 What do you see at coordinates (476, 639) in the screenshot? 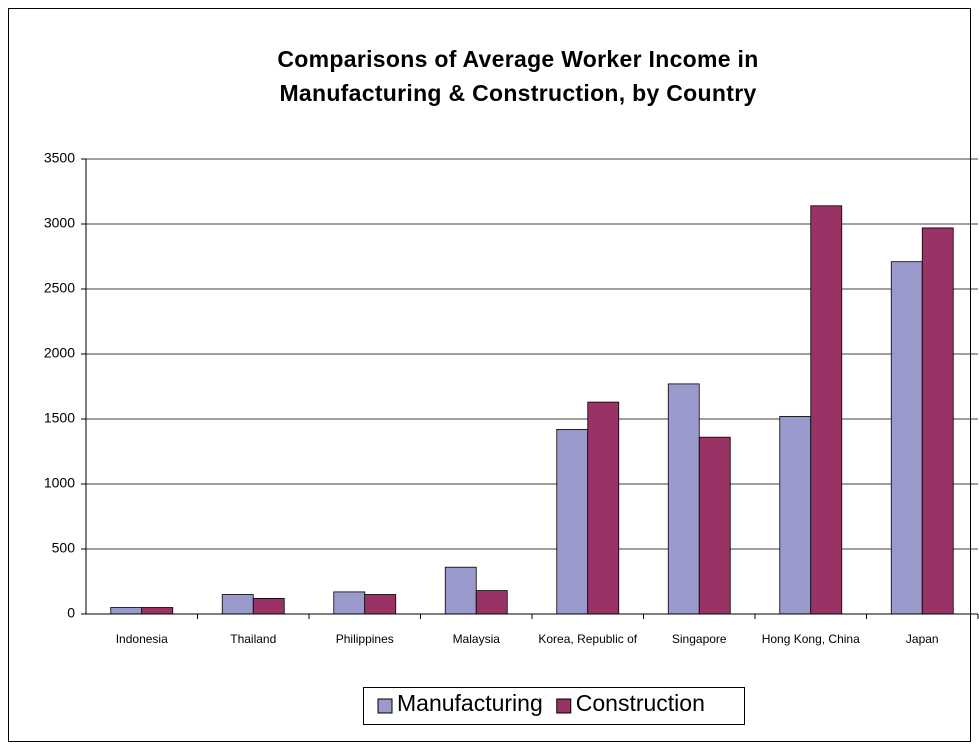
I see `x-tick-label: Malaysia` at bounding box center [476, 639].